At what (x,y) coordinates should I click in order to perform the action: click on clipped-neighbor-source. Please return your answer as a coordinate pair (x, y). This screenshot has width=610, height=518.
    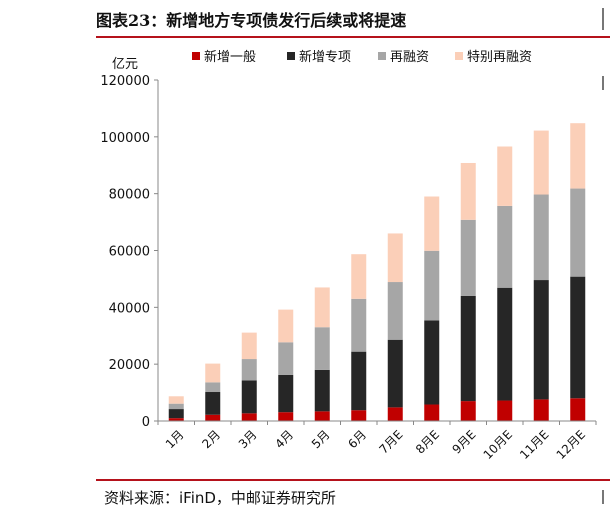
    Looking at the image, I should click on (606, 497).